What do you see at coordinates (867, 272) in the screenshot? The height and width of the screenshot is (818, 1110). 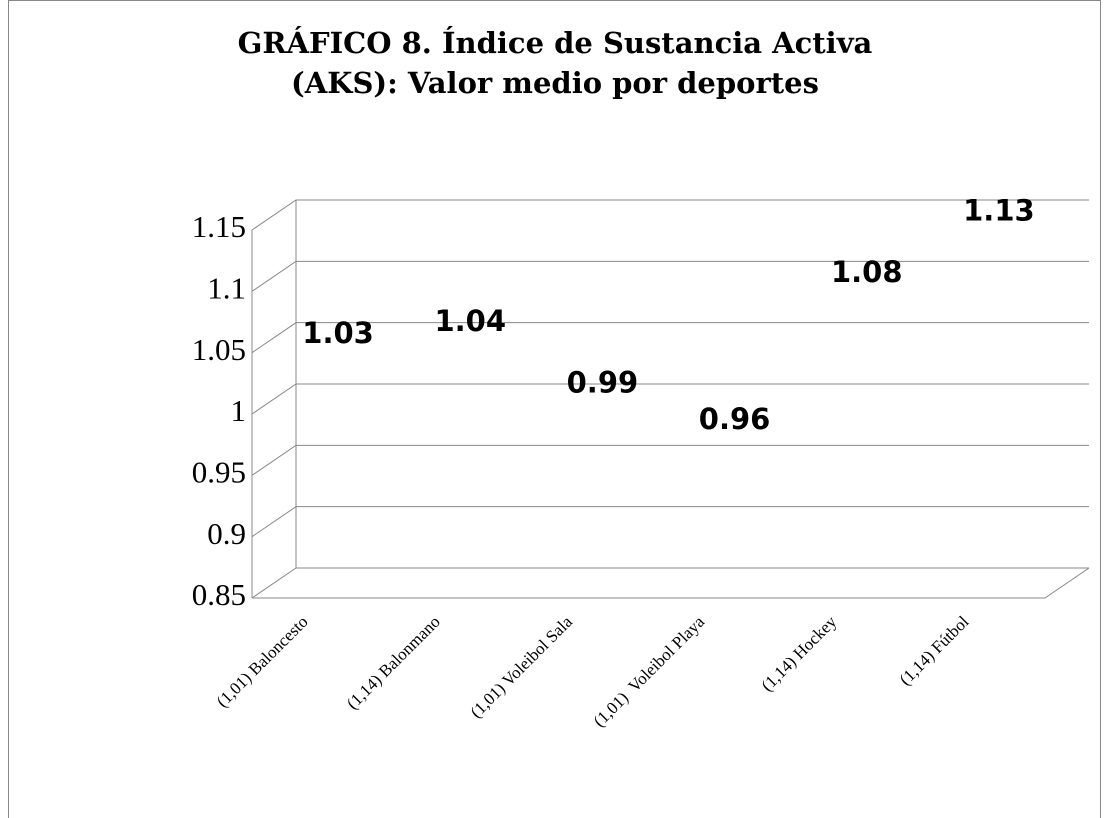 I see `data-label: 1.08` at bounding box center [867, 272].